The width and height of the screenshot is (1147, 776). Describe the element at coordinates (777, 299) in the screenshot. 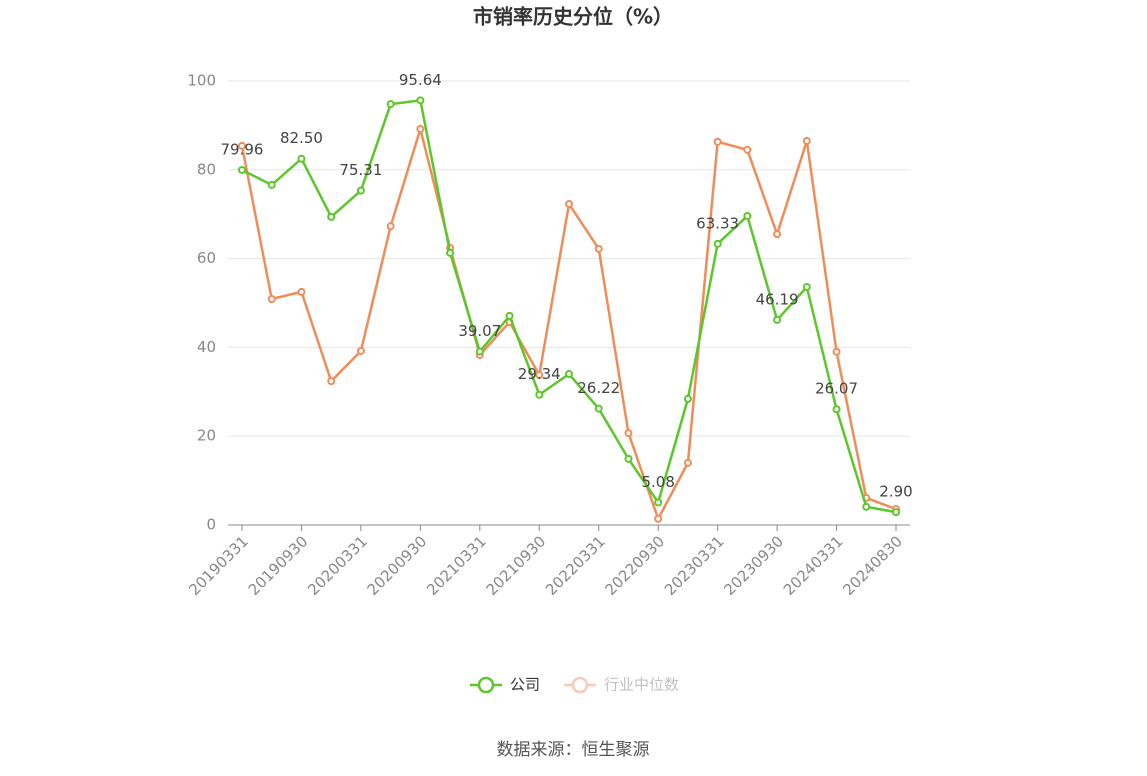

I see `data-label: 46.19` at that location.